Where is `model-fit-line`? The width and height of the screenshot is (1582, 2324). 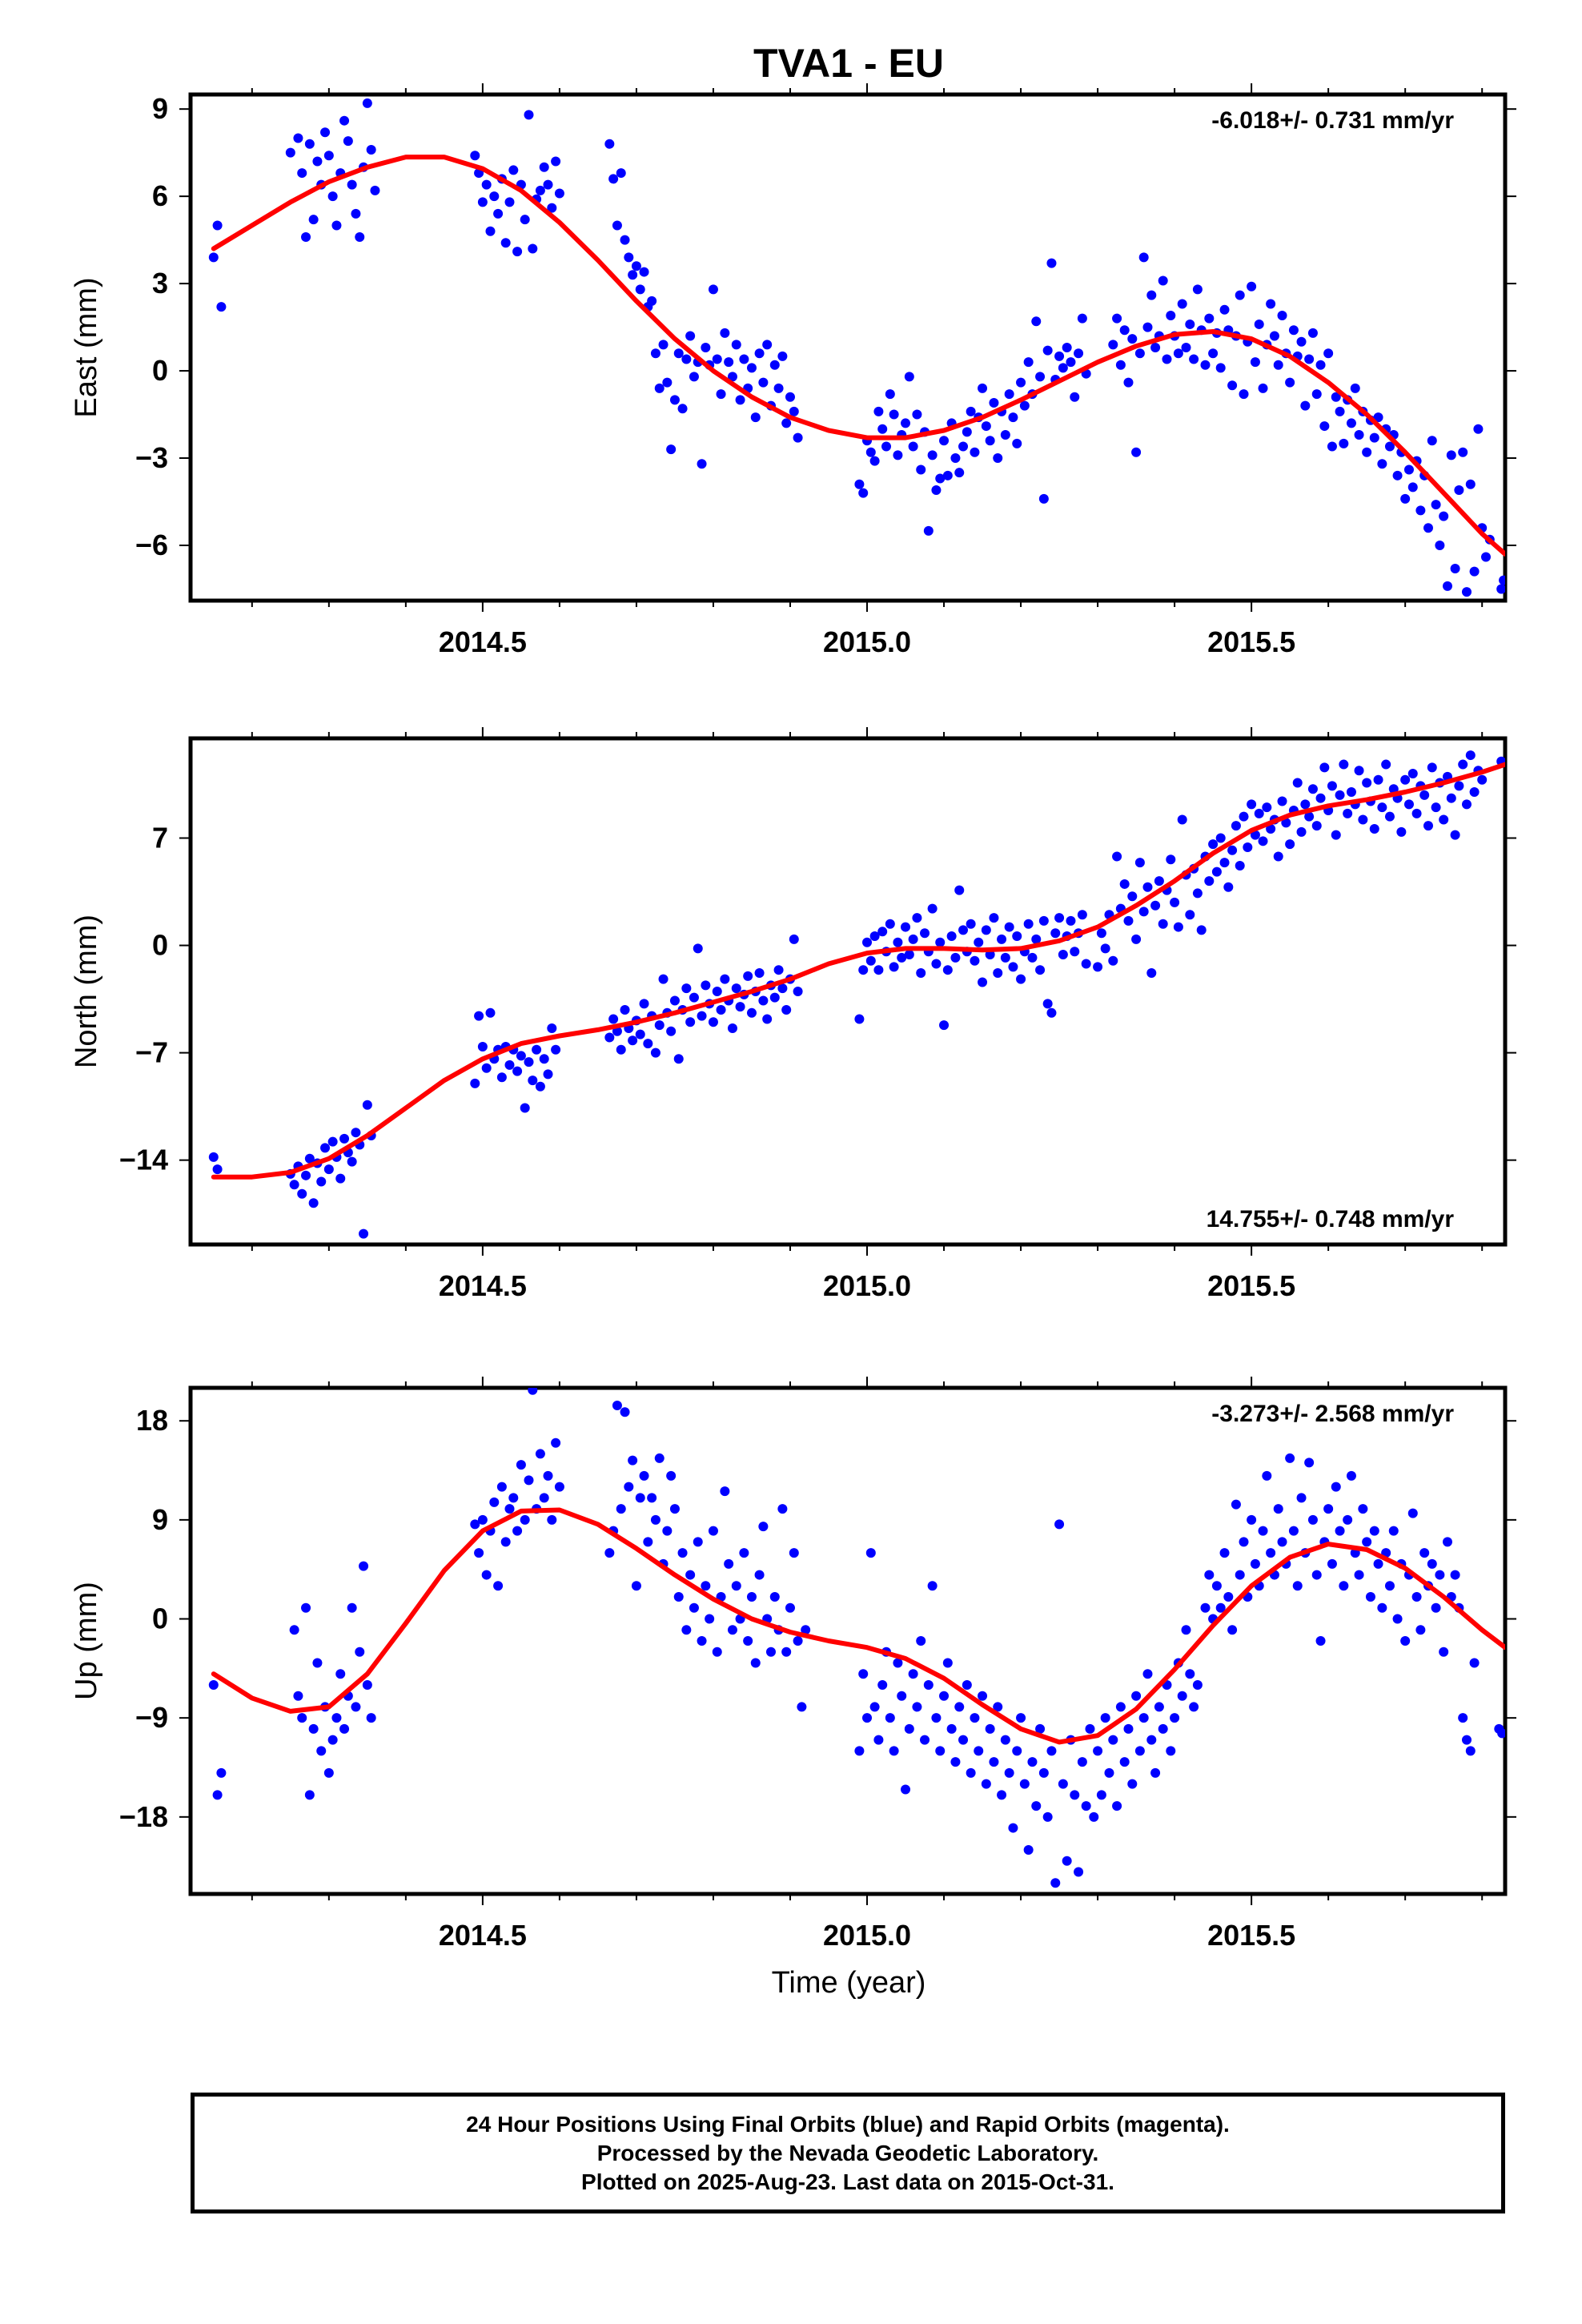 model-fit-line is located at coordinates (858, 356).